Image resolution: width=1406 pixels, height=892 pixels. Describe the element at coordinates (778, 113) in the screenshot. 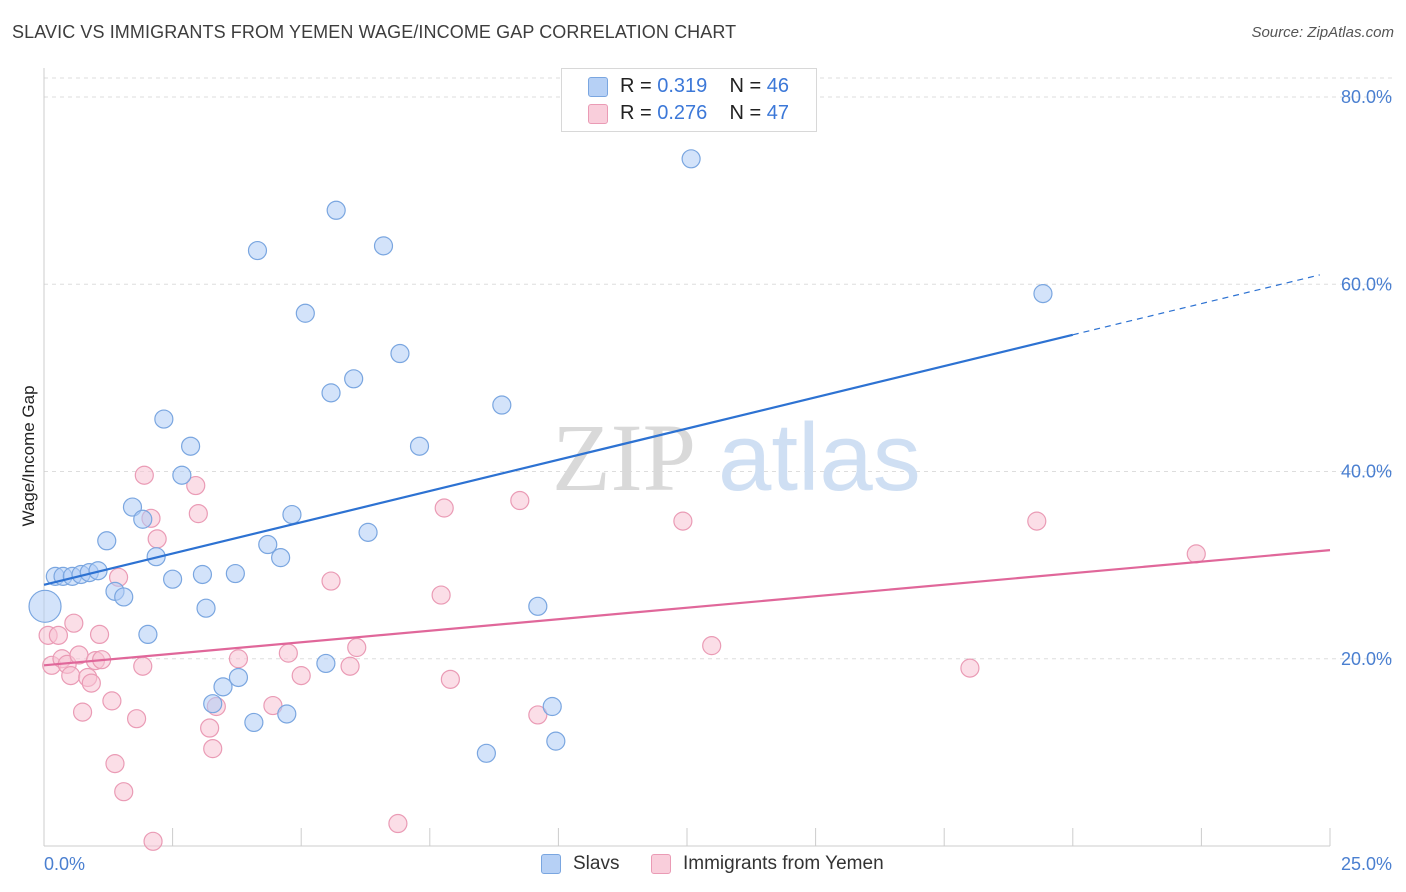

I see `n-value: 47` at that location.